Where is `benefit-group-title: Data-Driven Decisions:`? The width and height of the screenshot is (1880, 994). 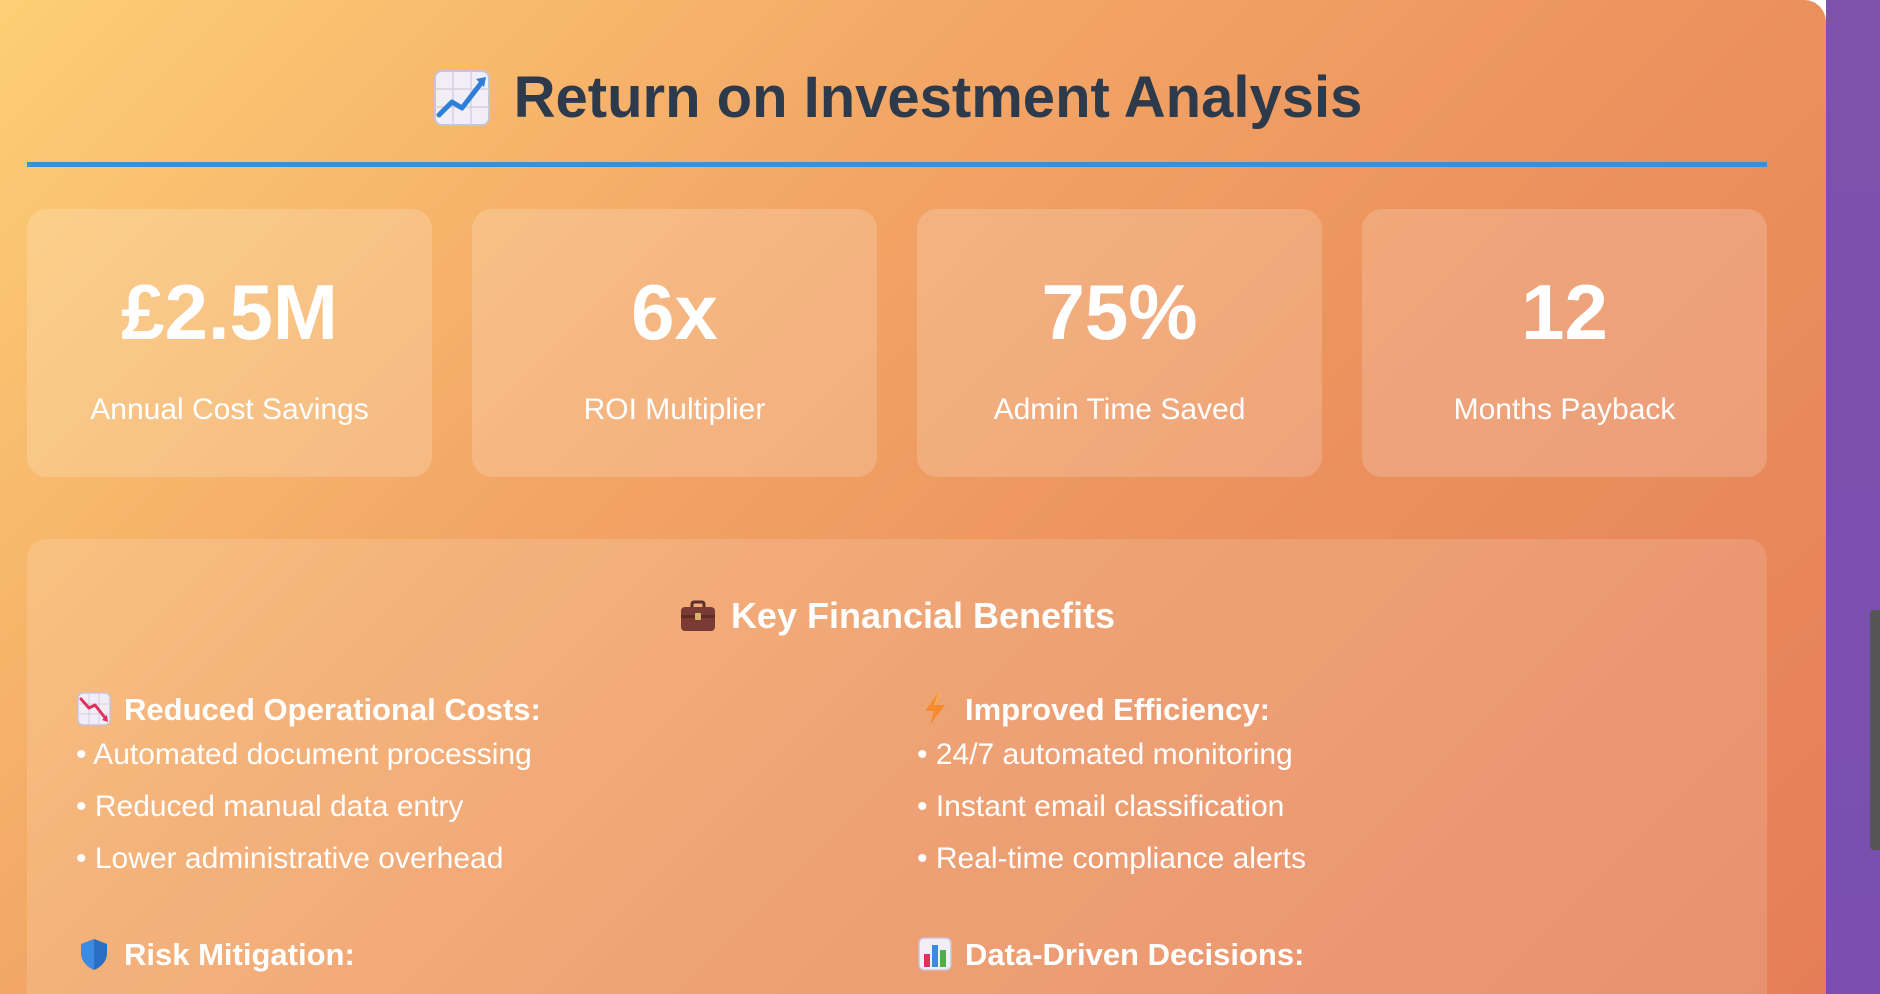
benefit-group-title: Data-Driven Decisions: is located at coordinates (1135, 954).